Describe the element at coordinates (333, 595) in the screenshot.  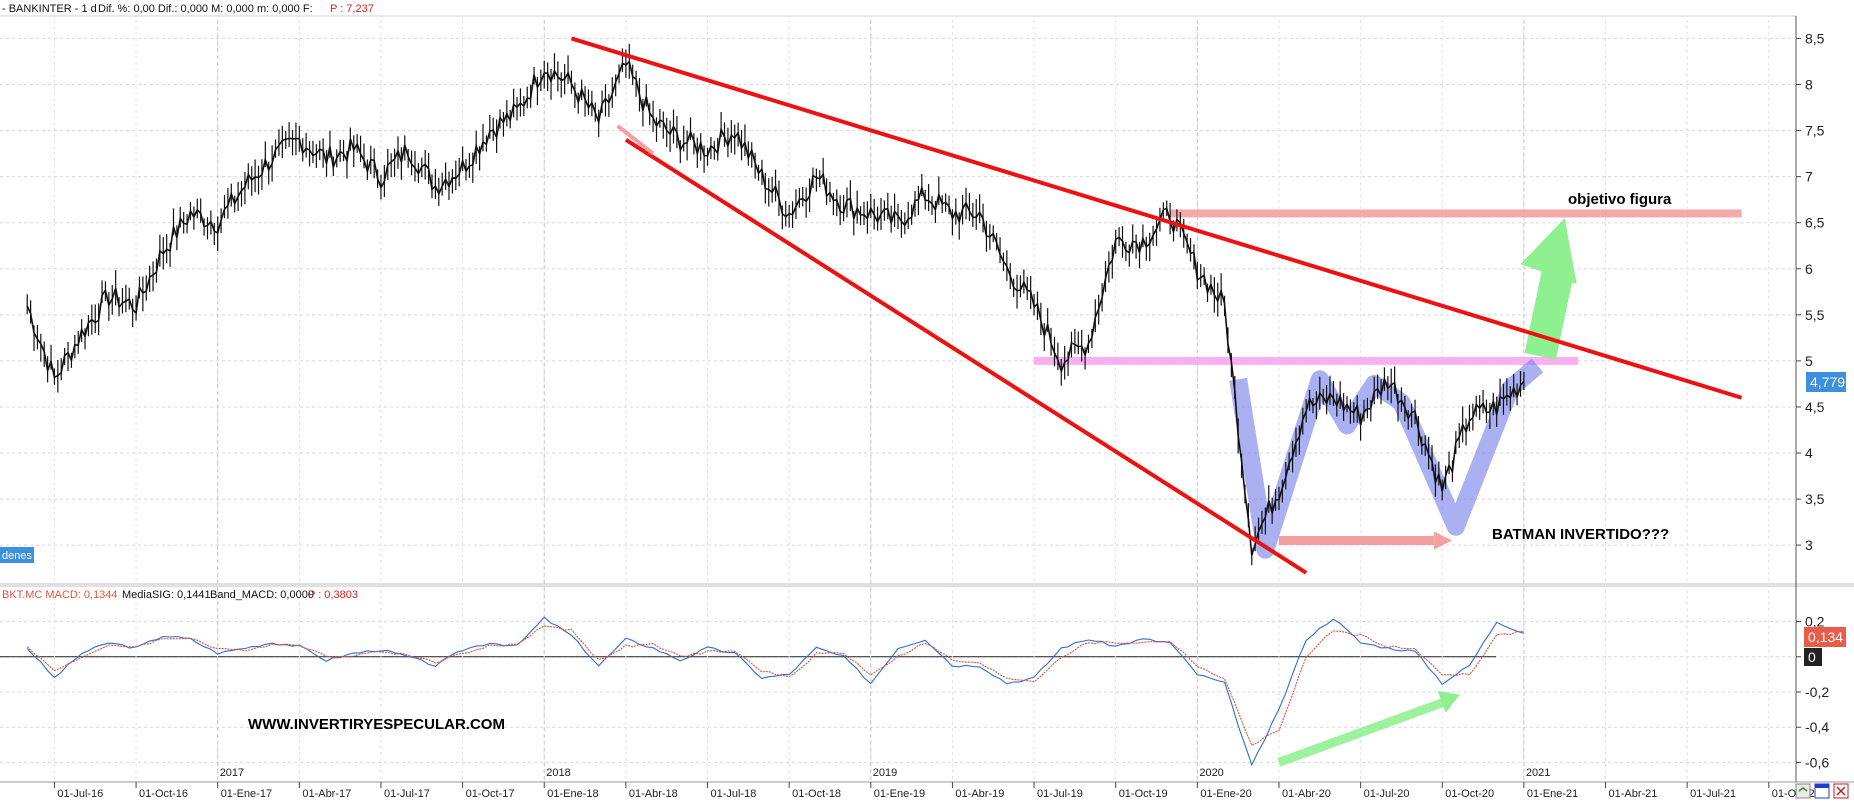
I see `macd-header-p: P : 0,3803` at that location.